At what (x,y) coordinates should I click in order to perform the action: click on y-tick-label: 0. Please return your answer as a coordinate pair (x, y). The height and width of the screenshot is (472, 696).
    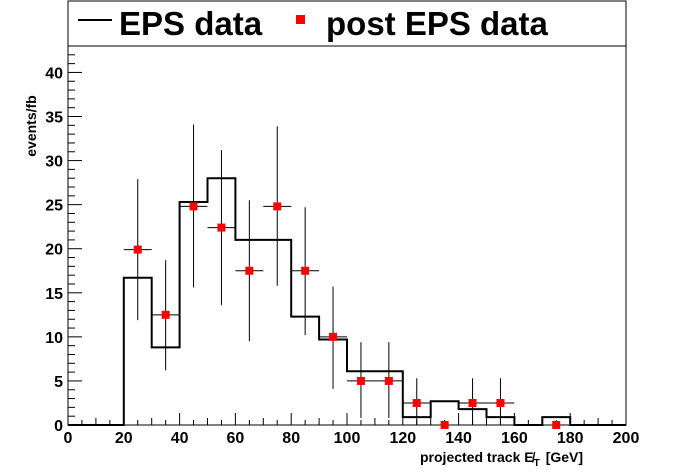
    Looking at the image, I should click on (58, 426).